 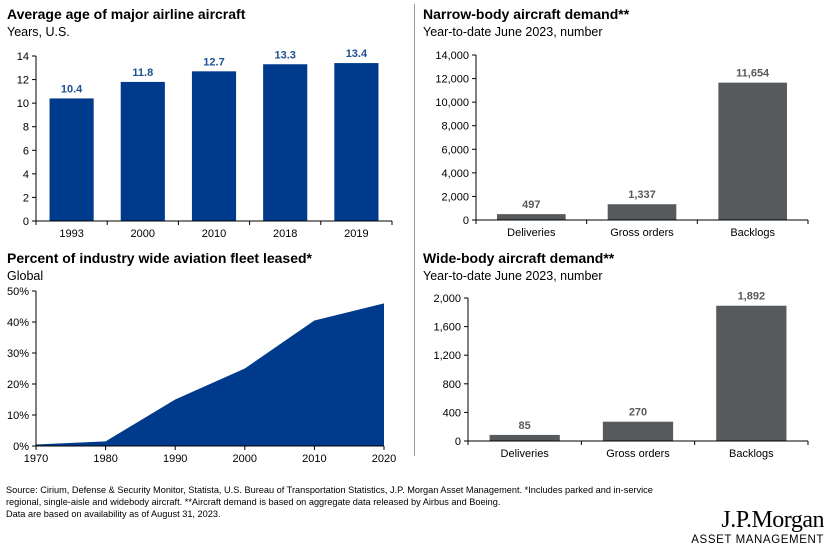 I want to click on narrow-body-ytick-label: 12,000, so click(x=452, y=80).